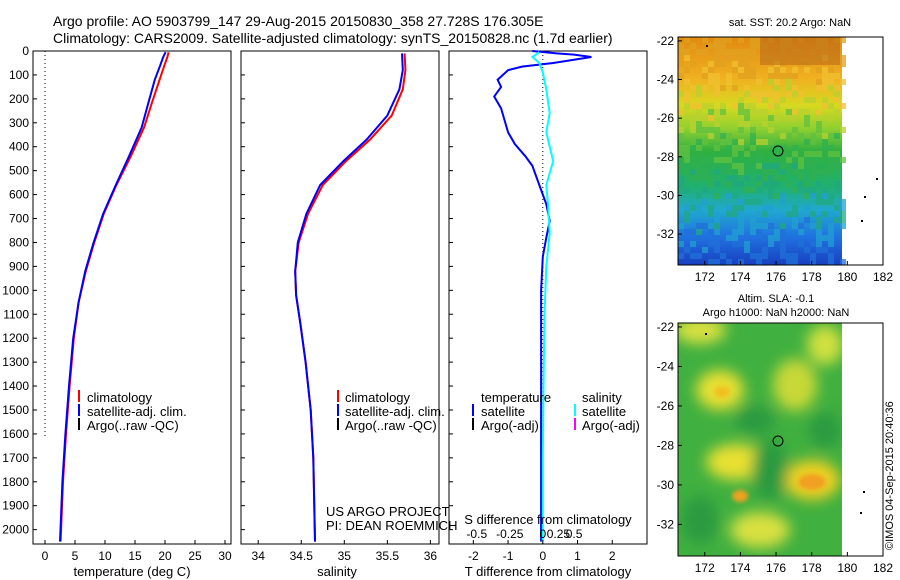  I want to click on depth-tick-label: 1800, so click(15, 482).